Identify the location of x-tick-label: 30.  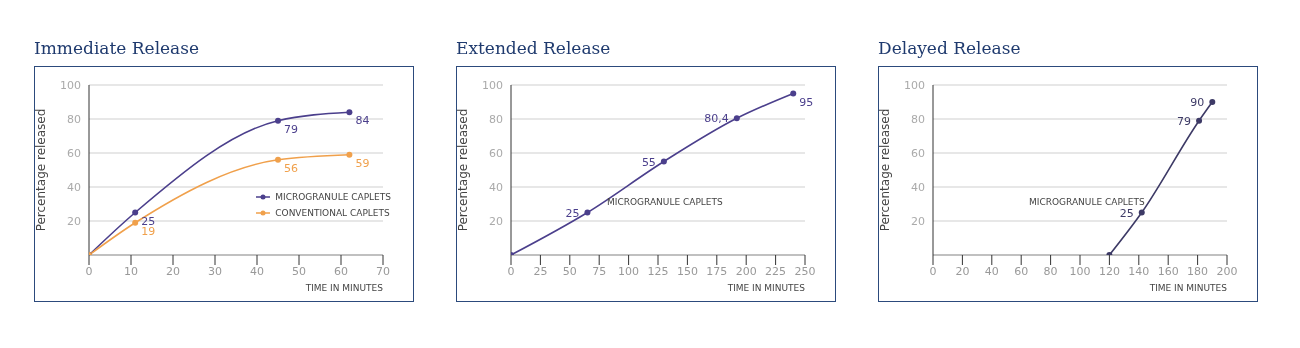
(215, 271).